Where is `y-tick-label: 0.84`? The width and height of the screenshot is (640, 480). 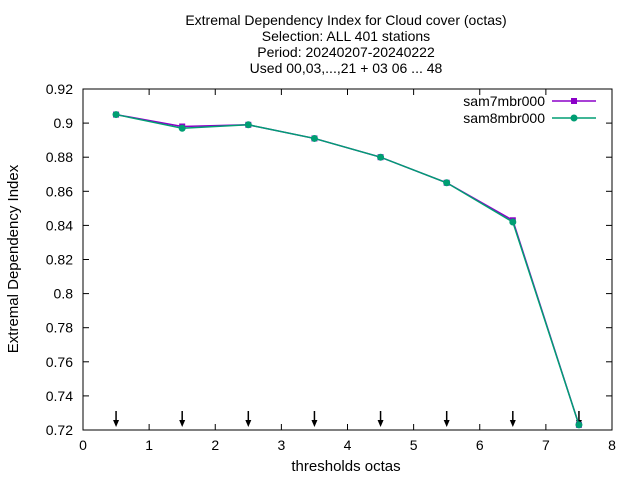
y-tick-label: 0.84 is located at coordinates (59, 225).